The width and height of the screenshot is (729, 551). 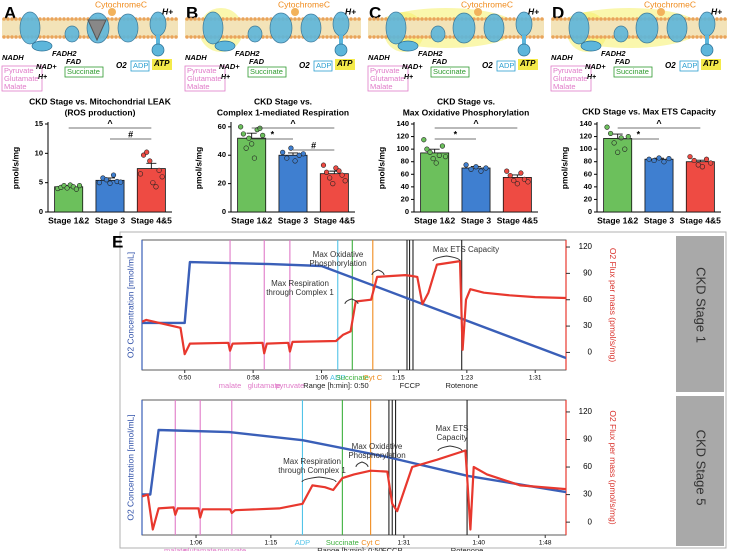 What do you see at coordinates (461, 385) in the screenshot?
I see `event-label: Rotenone` at bounding box center [461, 385].